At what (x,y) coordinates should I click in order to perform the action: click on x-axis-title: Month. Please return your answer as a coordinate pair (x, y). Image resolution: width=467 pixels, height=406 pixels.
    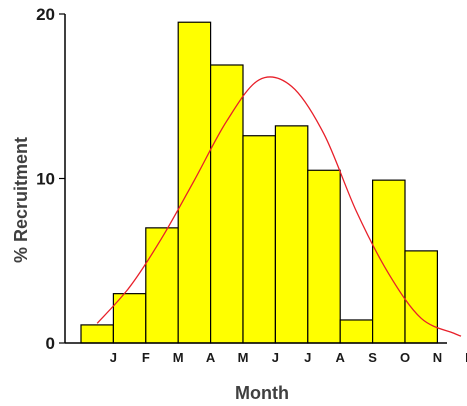
    Looking at the image, I should click on (262, 393).